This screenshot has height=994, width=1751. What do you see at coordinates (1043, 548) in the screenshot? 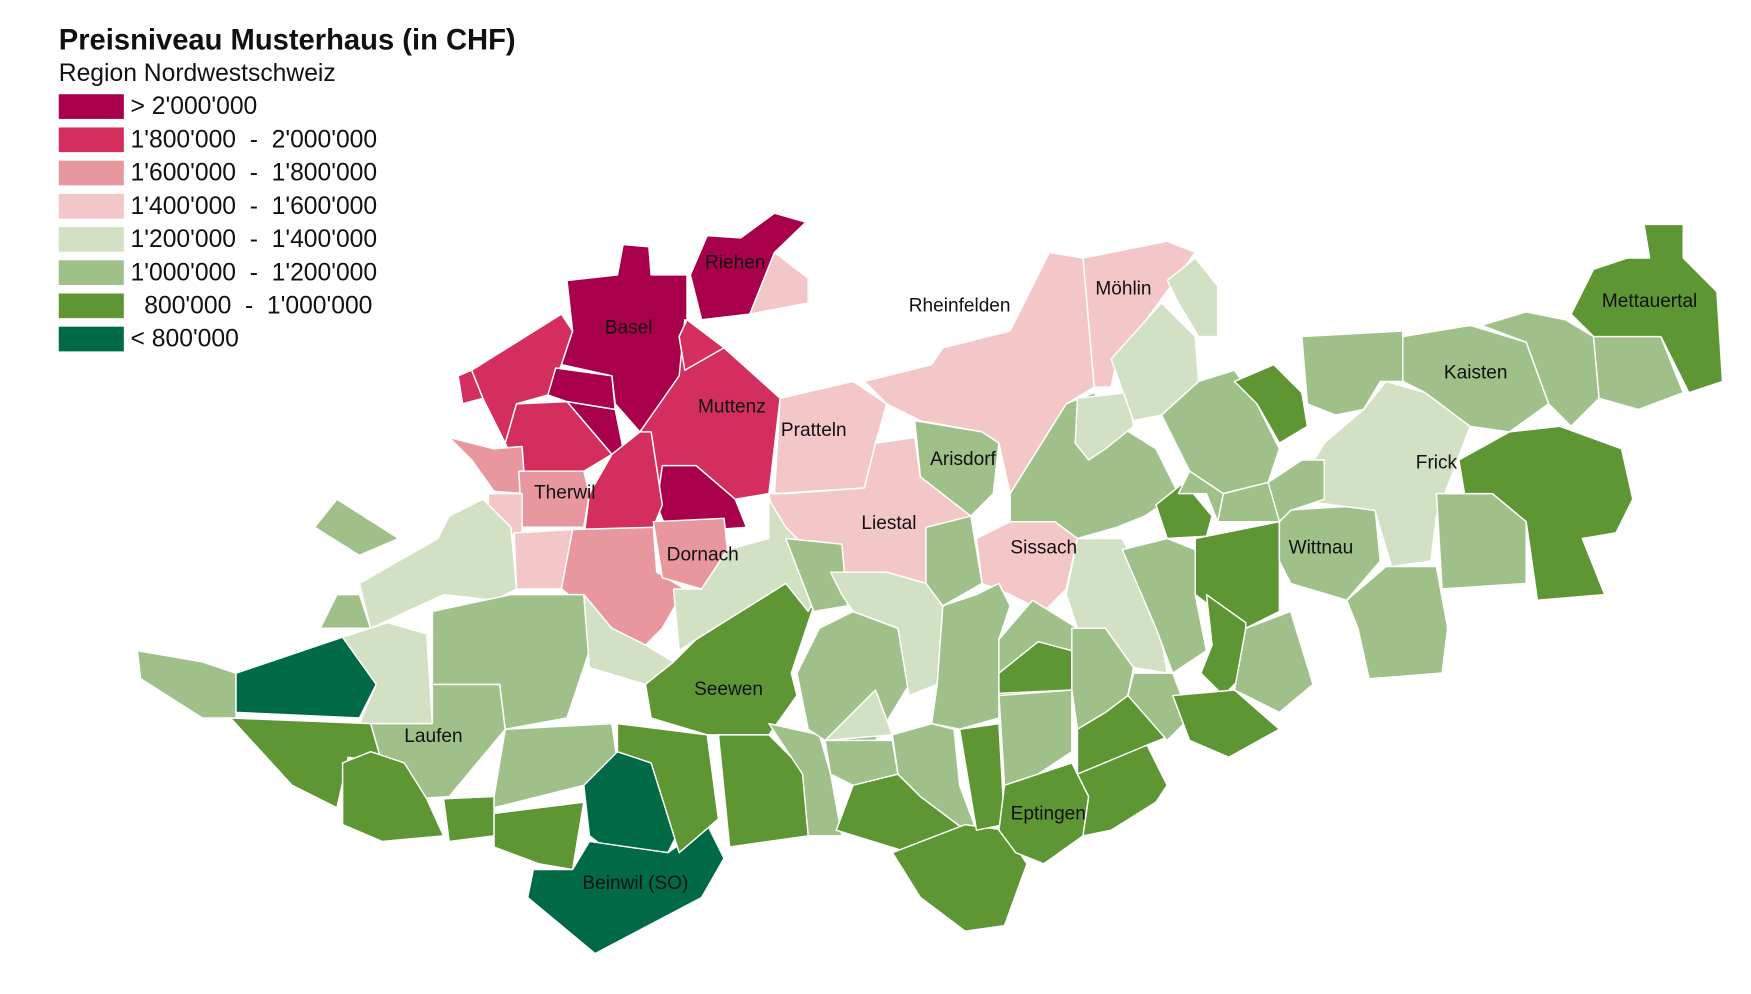
I see `place-label: Sissach` at bounding box center [1043, 548].